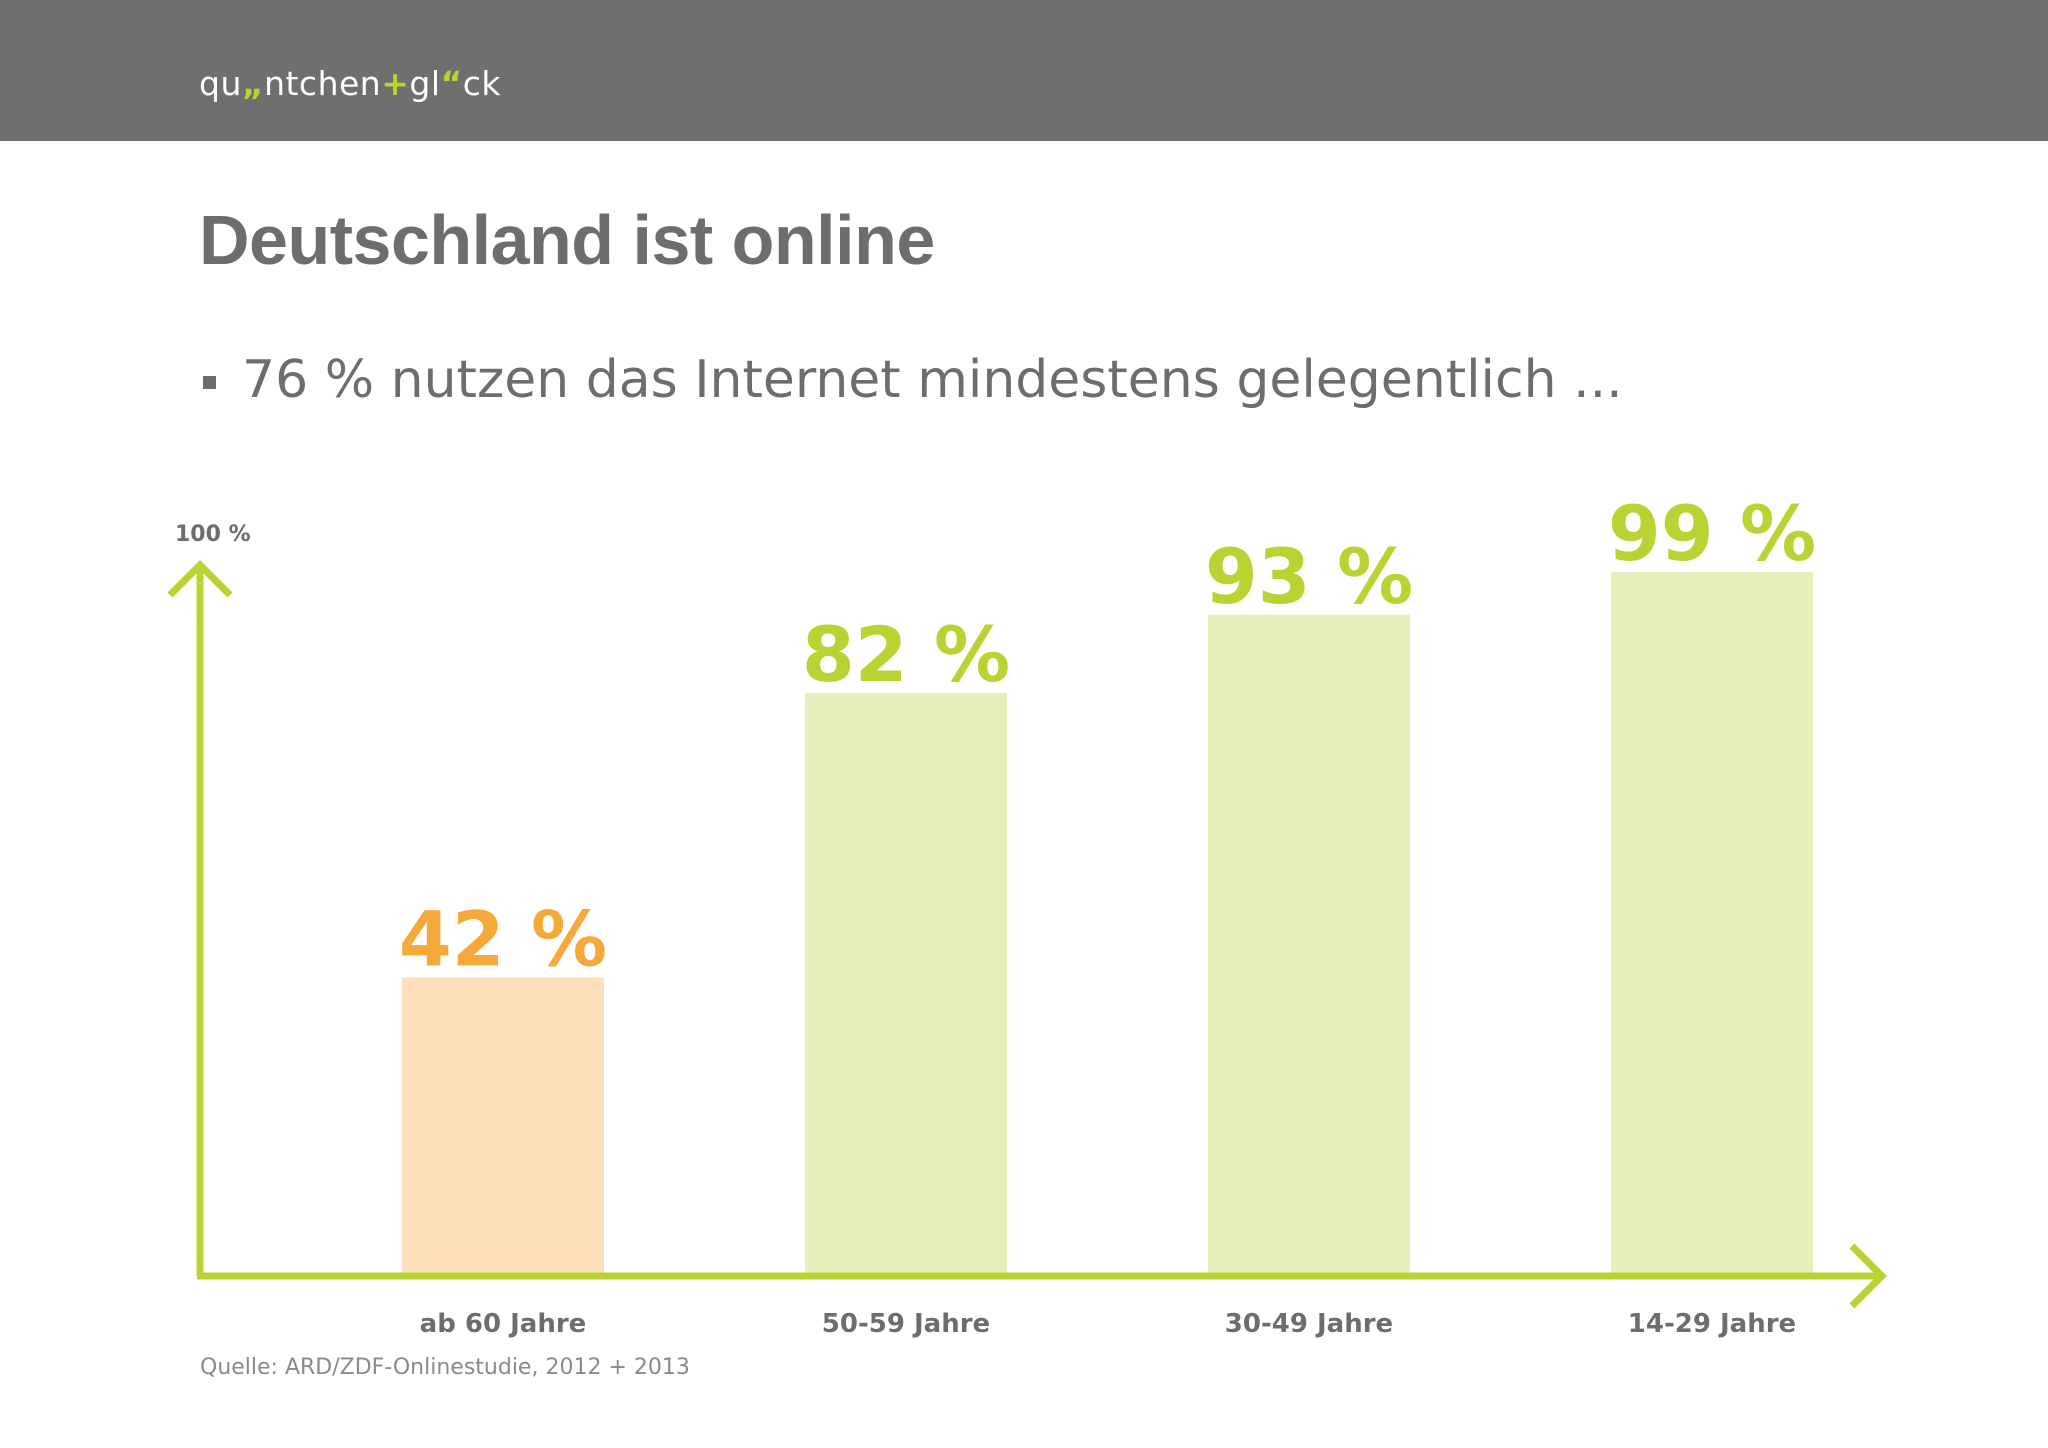  What do you see at coordinates (425, 83) in the screenshot?
I see `logo-part: gl` at bounding box center [425, 83].